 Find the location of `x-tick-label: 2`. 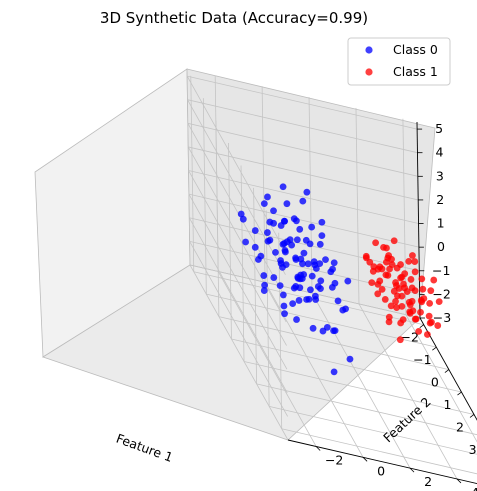

x-tick-label: 2 is located at coordinates (460, 426).